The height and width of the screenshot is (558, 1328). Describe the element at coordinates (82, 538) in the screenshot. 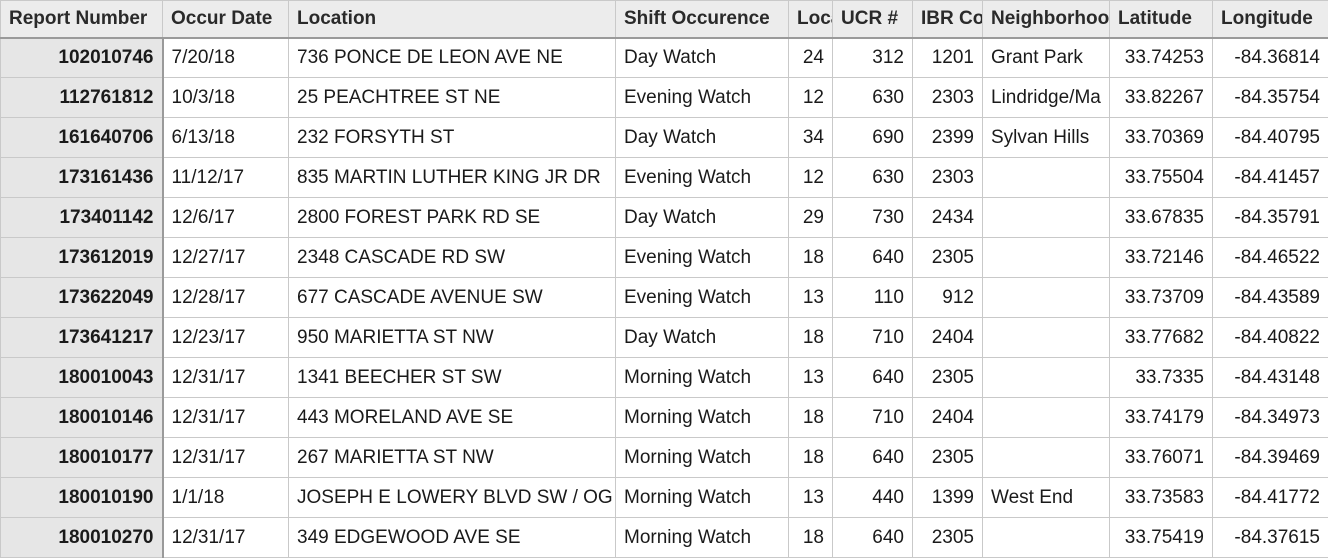

I see `report-number-cell: 180010270` at that location.